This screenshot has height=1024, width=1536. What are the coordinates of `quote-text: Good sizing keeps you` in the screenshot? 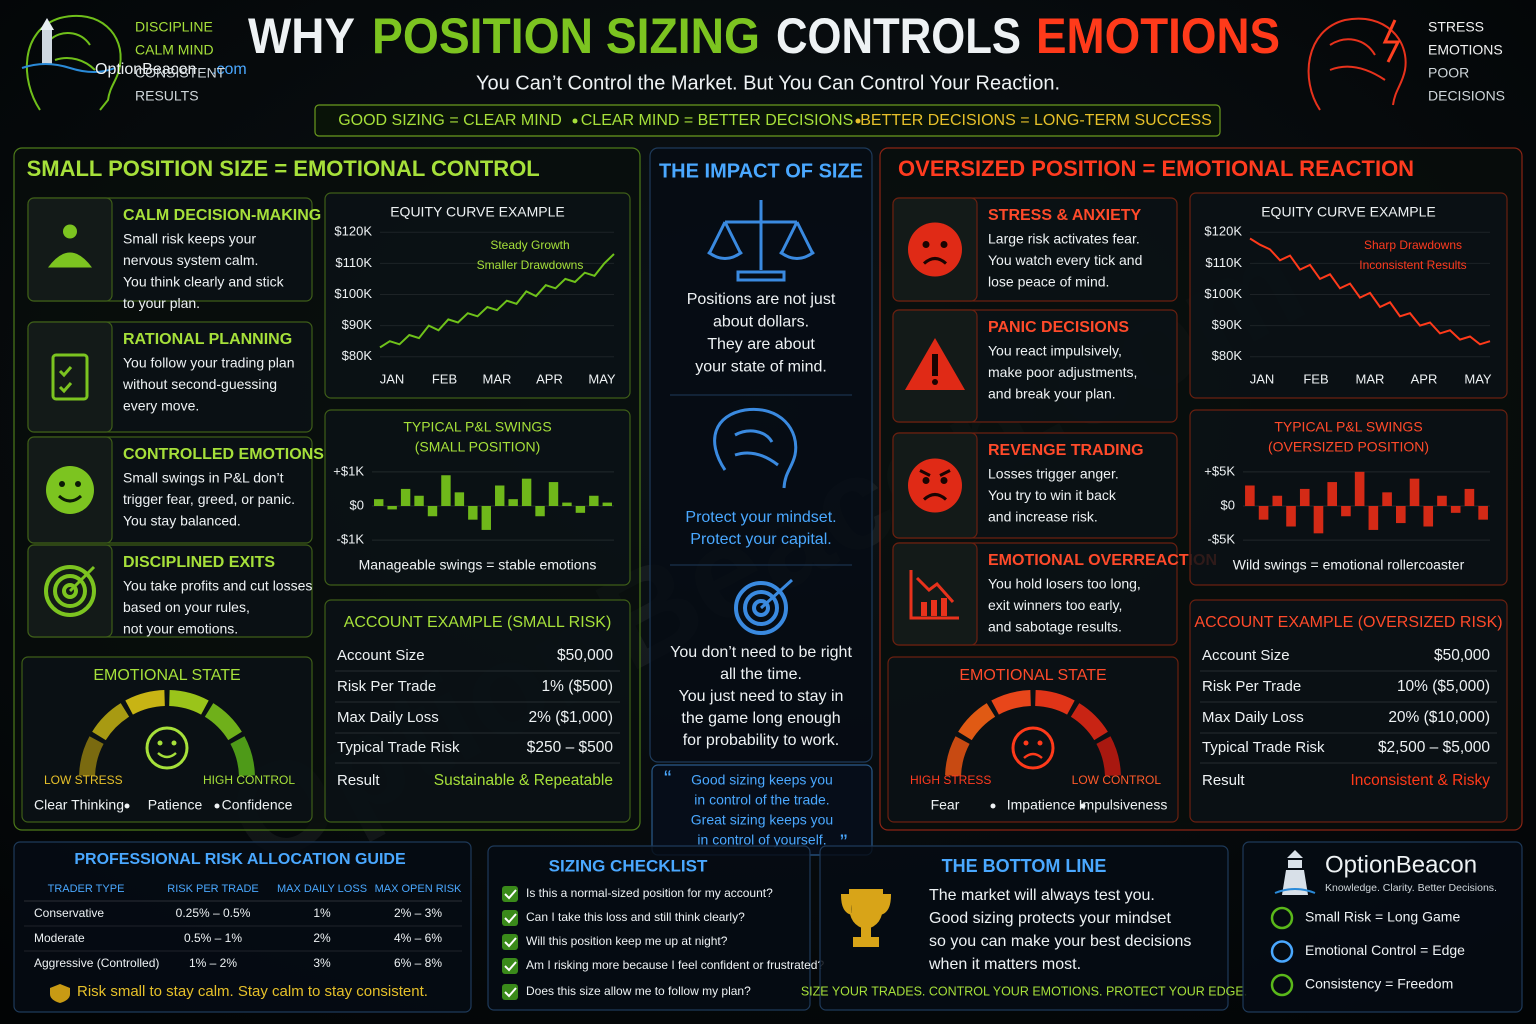 It's located at (762, 780).